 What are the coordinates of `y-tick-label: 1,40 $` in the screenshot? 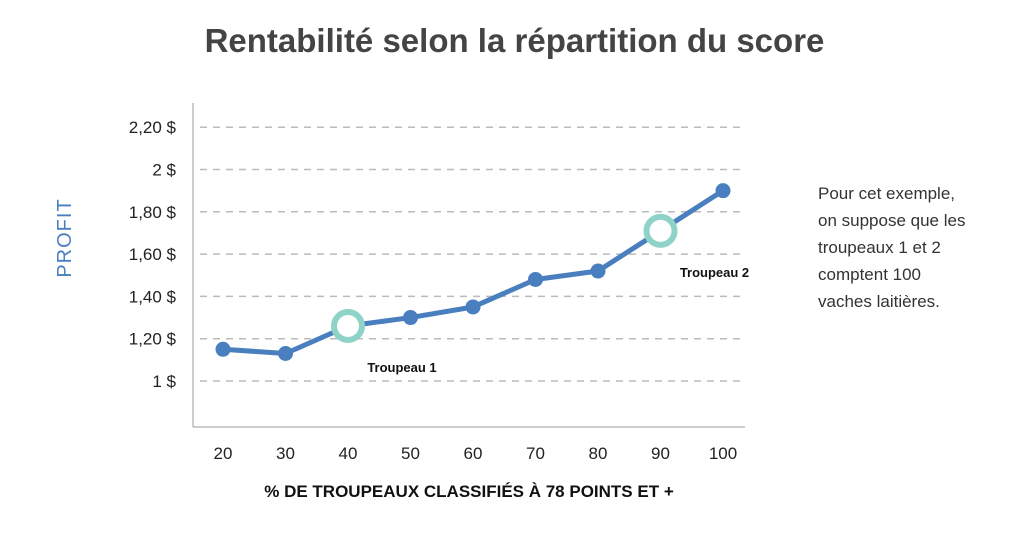 It's located at (153, 296).